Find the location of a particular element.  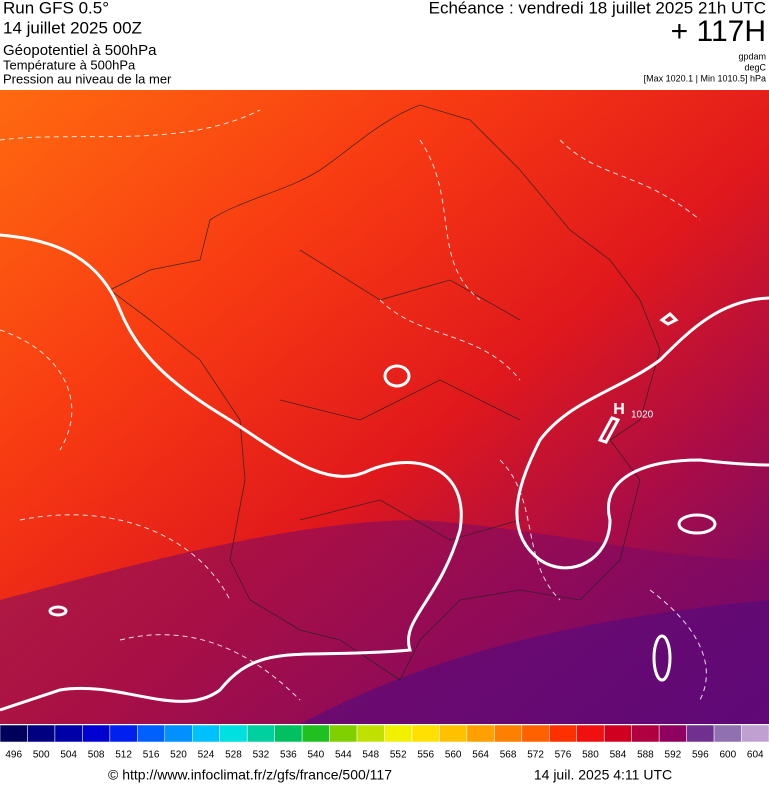

run-date: 14 juillet 2025 00Z is located at coordinates (72, 27).